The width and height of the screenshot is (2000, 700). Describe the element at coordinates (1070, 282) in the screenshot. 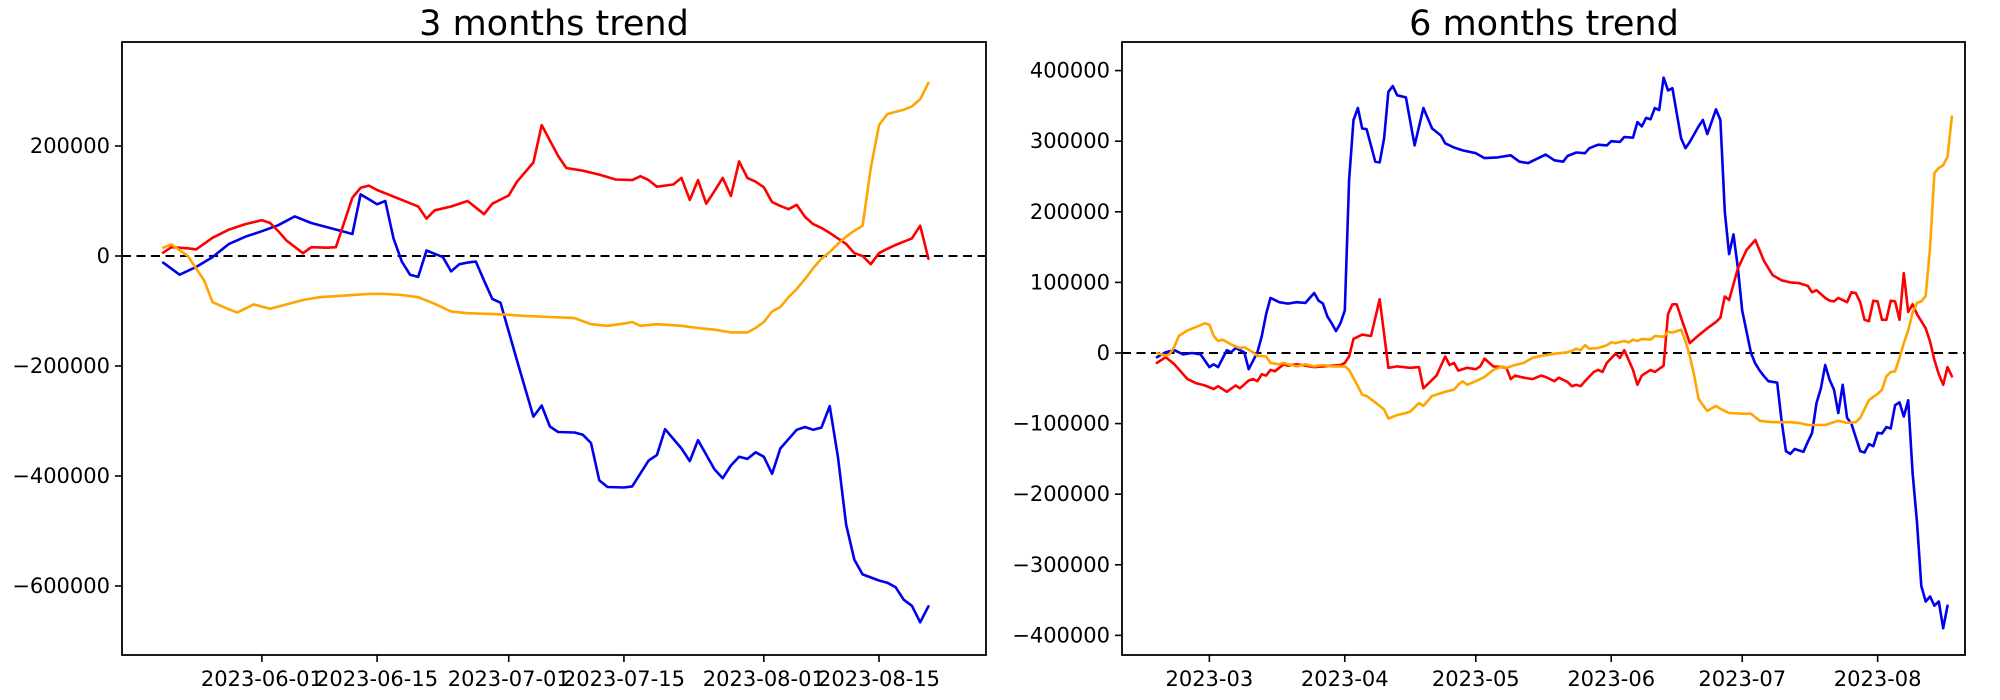

I see `y-tick-label: 100000` at that location.